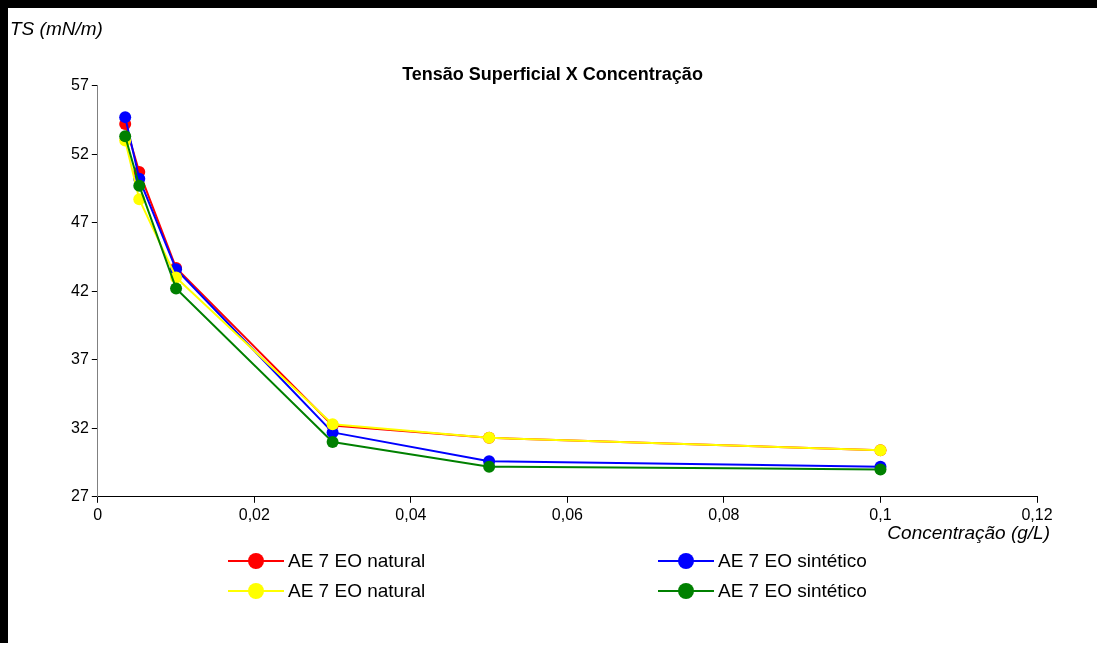 The image size is (1105, 651). Describe the element at coordinates (968, 533) in the screenshot. I see `x-axis-title: Concentração (g/L)` at that location.